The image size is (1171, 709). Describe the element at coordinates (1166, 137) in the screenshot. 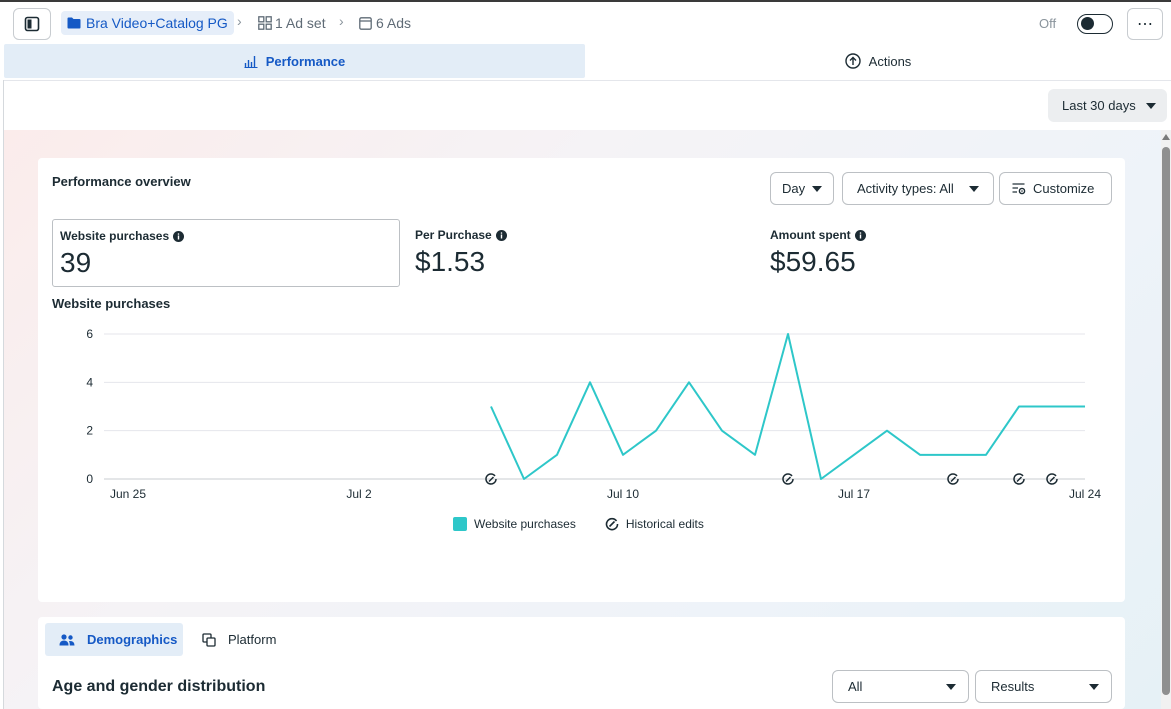

I see `scroll-up-arrow-icon` at that location.